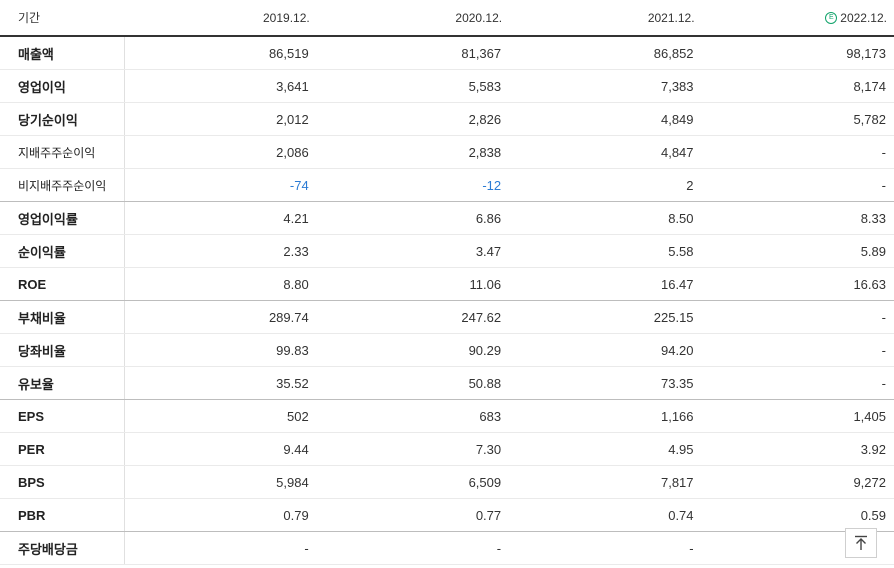 The height and width of the screenshot is (568, 894). What do you see at coordinates (863, 17) in the screenshot?
I see `period-2022-label: 2022.12.` at bounding box center [863, 17].